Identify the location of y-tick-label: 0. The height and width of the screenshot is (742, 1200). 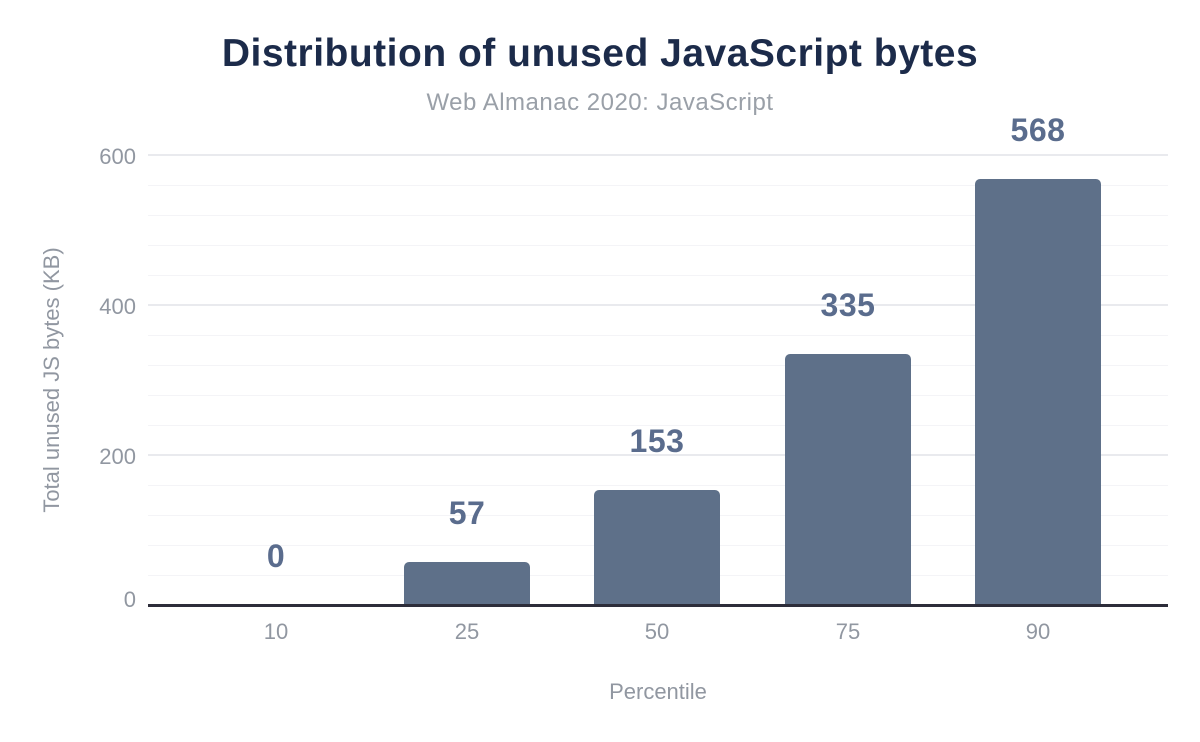
(129, 599).